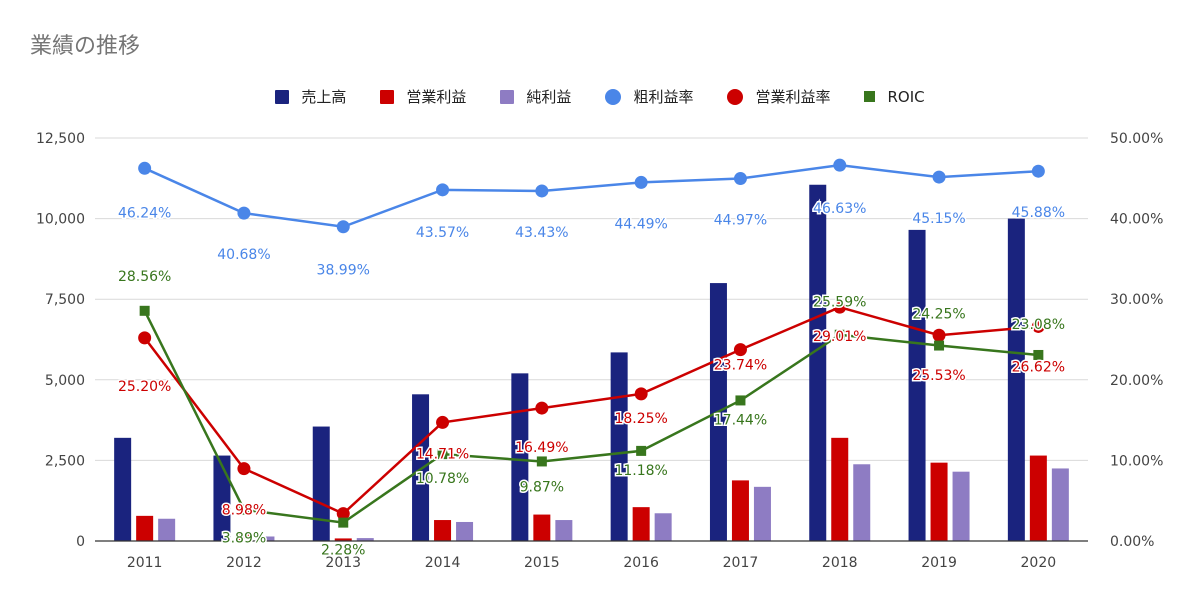  Describe the element at coordinates (443, 422) in the screenshot. I see `point-営業利益率-2014` at that location.